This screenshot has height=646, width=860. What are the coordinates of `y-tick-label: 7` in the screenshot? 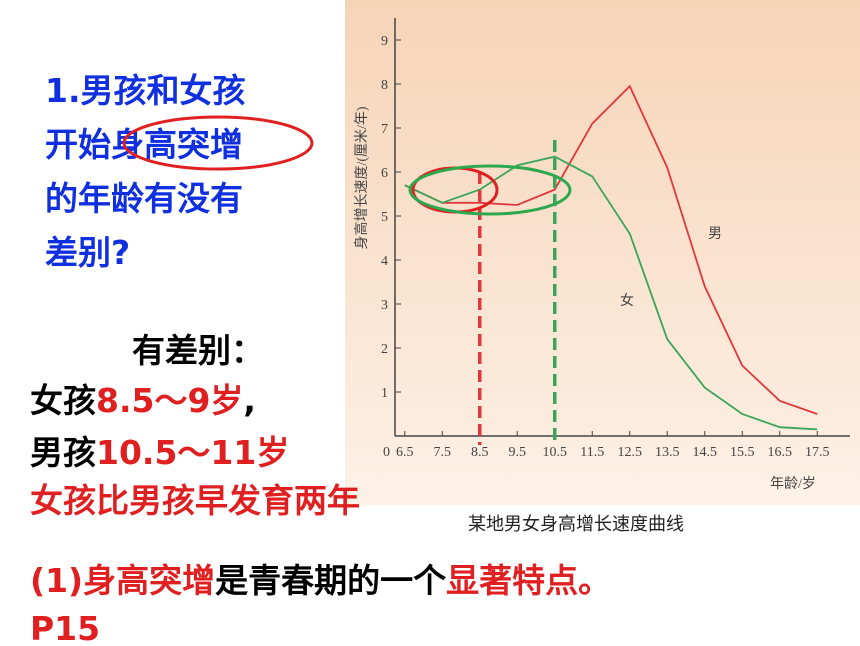 It's located at (384, 129).